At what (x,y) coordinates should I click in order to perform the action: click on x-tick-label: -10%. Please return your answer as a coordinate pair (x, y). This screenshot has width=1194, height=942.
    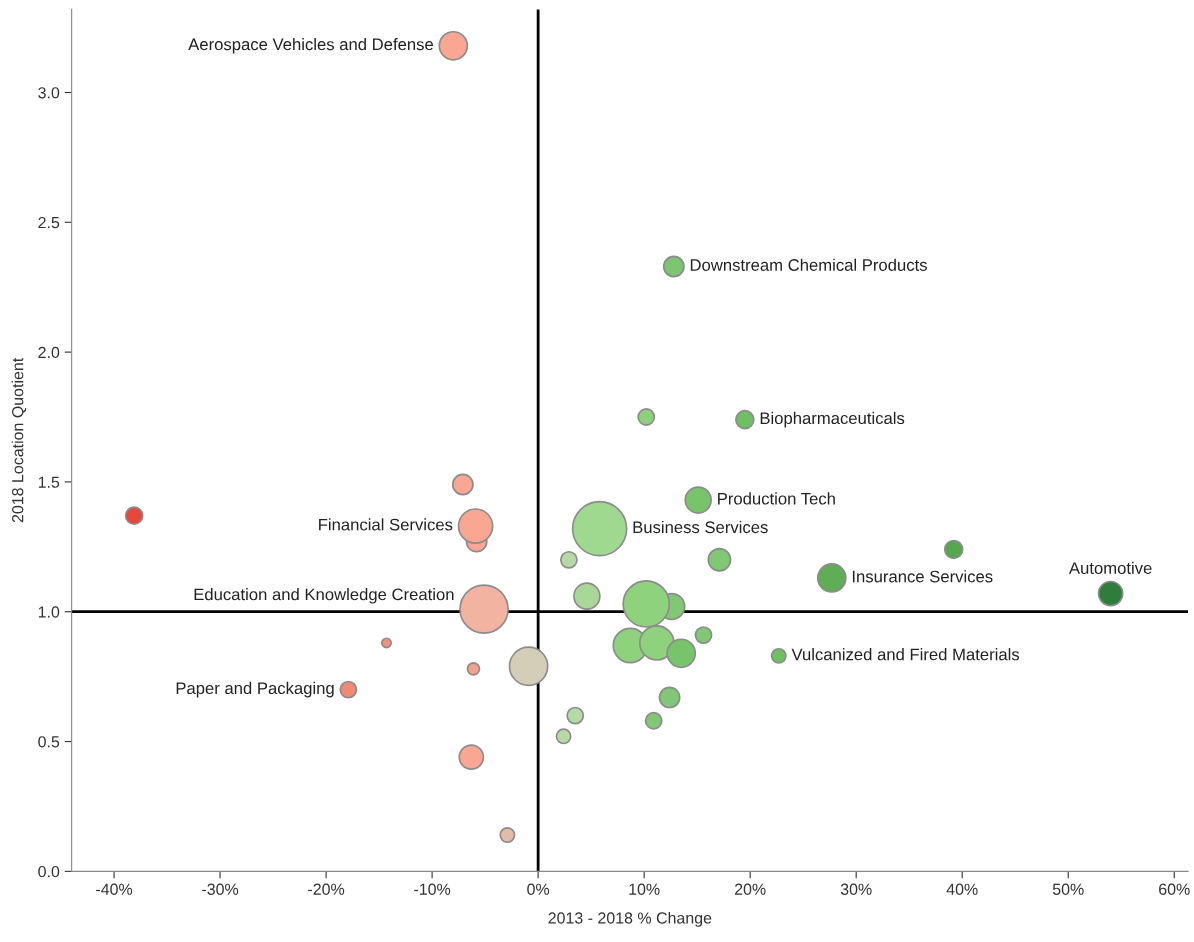
    Looking at the image, I should click on (432, 889).